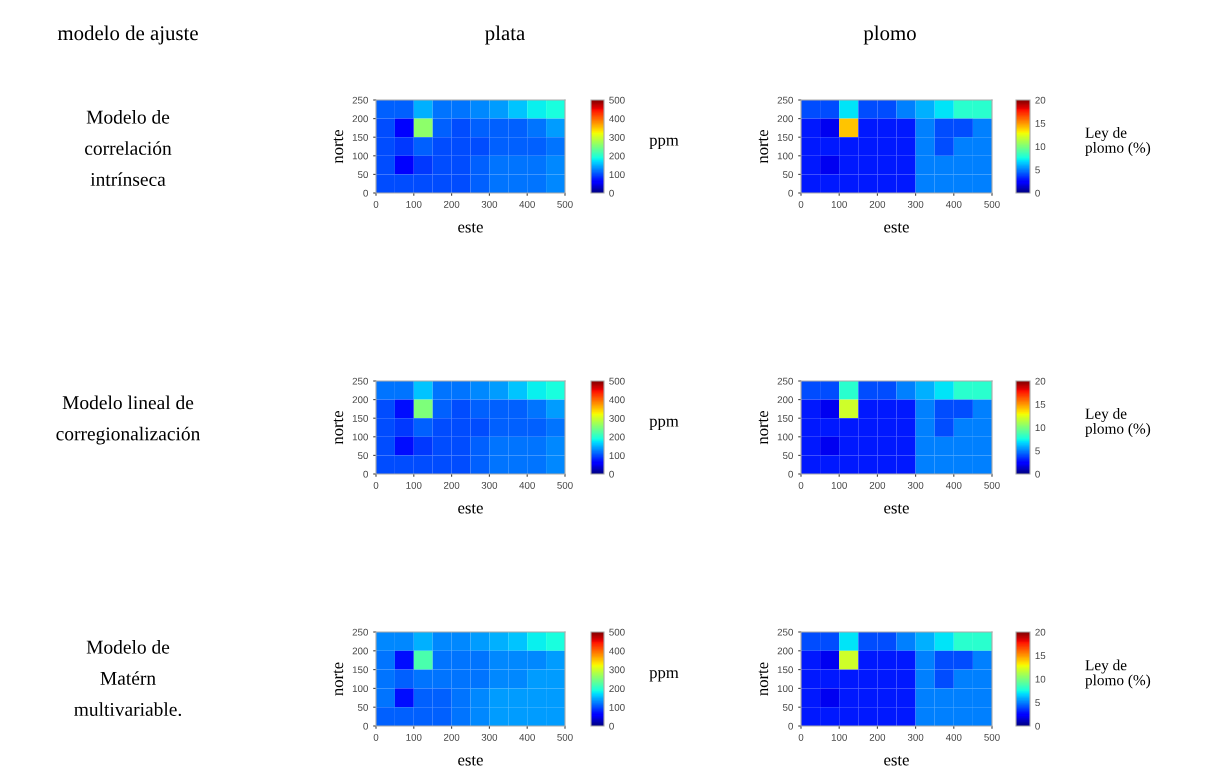 The width and height of the screenshot is (1212, 775). Describe the element at coordinates (889, 35) in the screenshot. I see `chart-title: plomo` at that location.